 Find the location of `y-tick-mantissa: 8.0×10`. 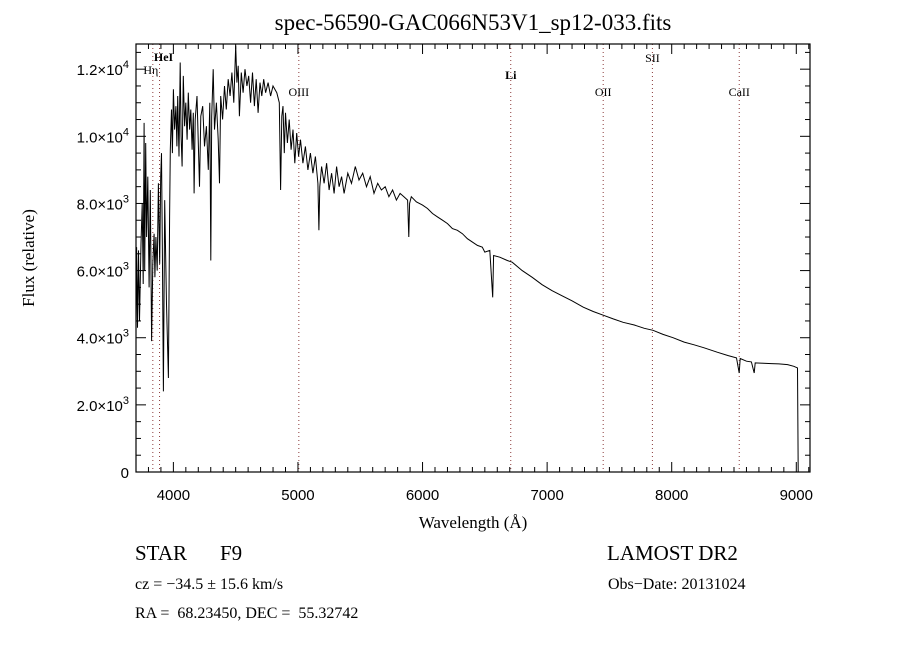

y-tick-mantissa: 8.0×10 is located at coordinates (100, 204).